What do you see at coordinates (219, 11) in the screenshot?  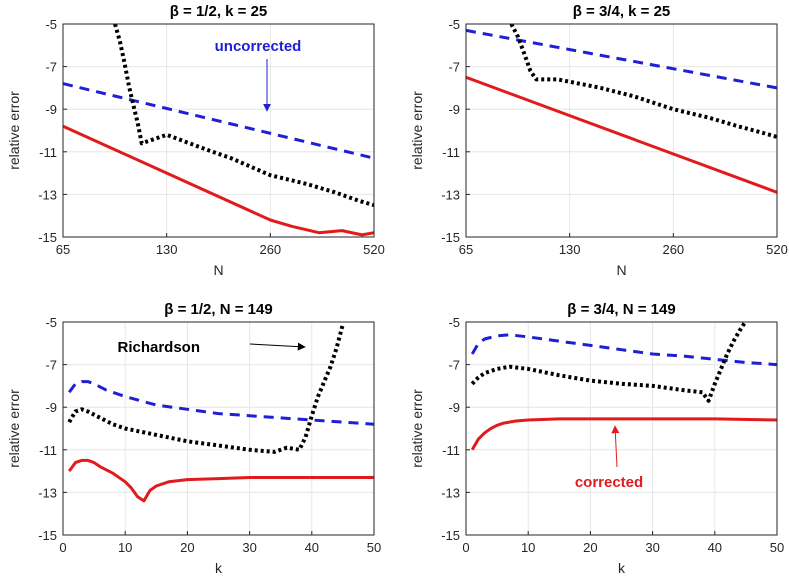 I see `chart-title: β = 1/2, k = 25` at bounding box center [219, 11].